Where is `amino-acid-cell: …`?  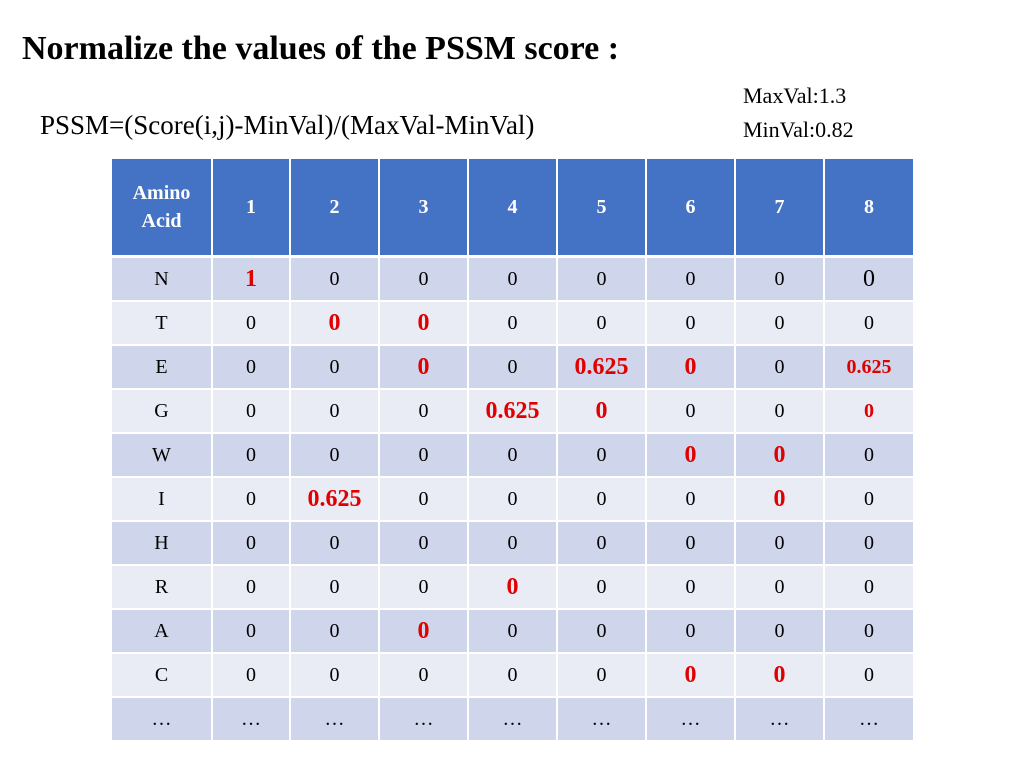 amino-acid-cell: … is located at coordinates (162, 719).